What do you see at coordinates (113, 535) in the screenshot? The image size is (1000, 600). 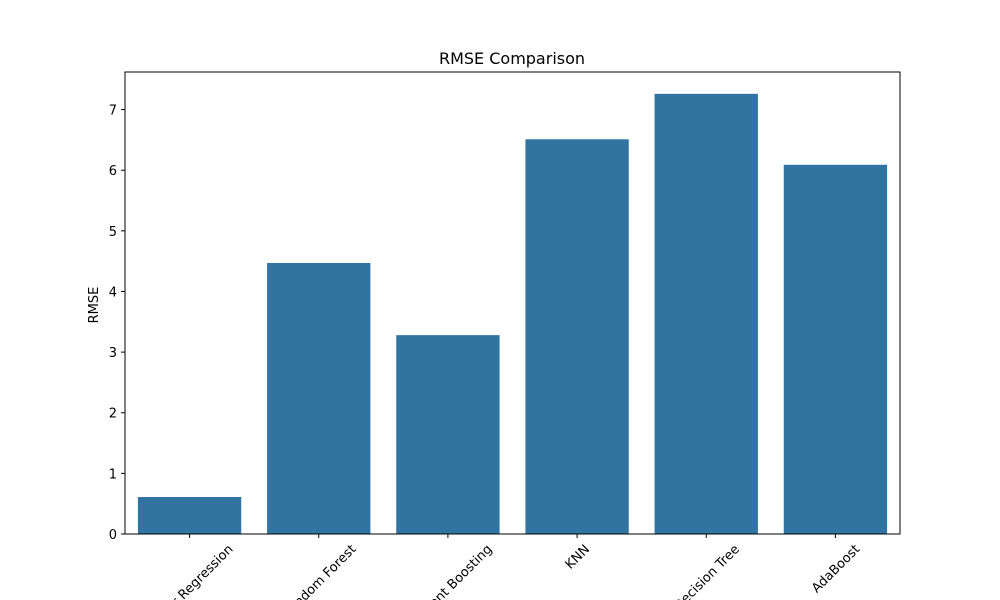 I see `y-tick-label: 0` at bounding box center [113, 535].